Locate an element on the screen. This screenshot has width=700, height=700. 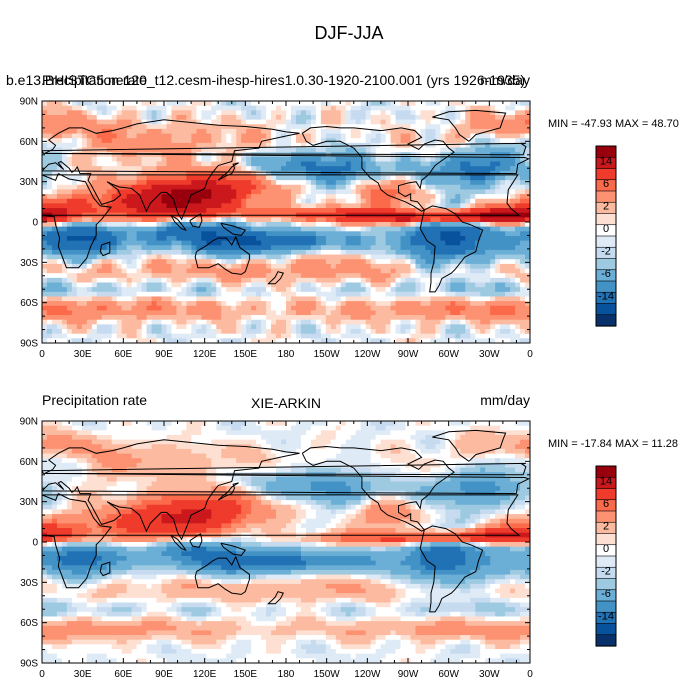
min-max-label: MIN = -47.93 MAX = 48.70 is located at coordinates (613, 124).